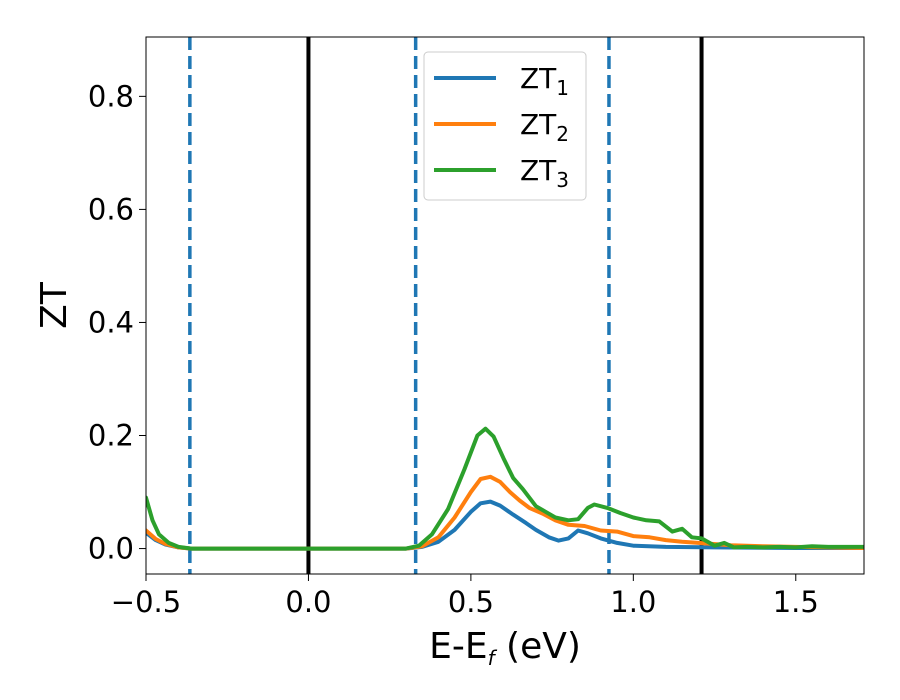 This screenshot has width=900, height=700. I want to click on legend: ZT1 ZT2 ZT3, so click(505, 126).